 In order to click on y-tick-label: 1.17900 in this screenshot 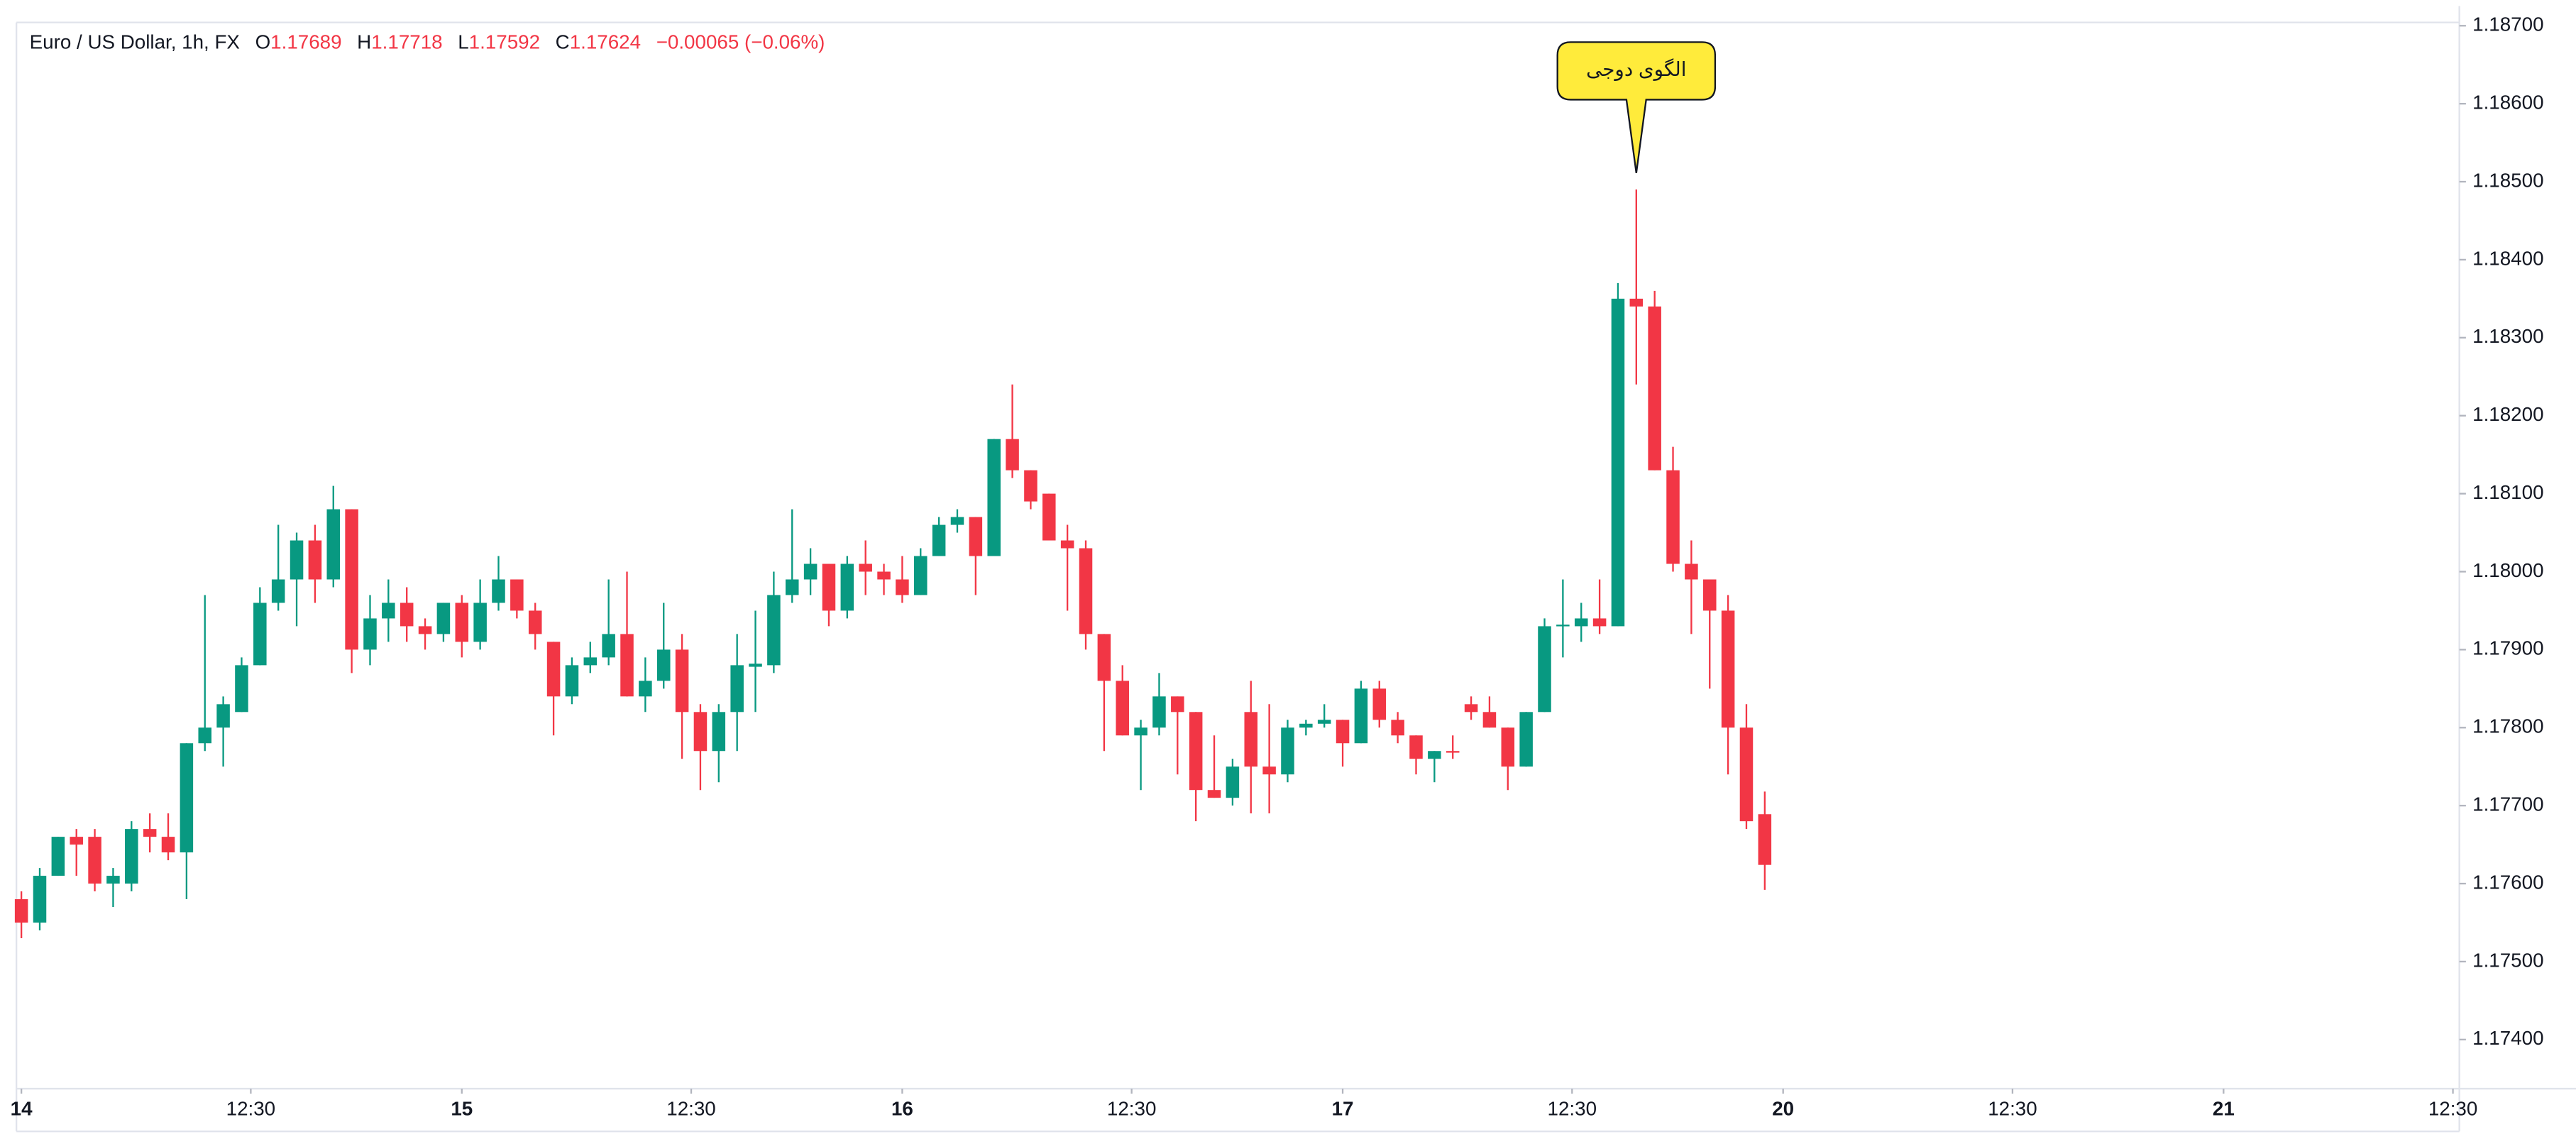, I will do `click(2507, 648)`.